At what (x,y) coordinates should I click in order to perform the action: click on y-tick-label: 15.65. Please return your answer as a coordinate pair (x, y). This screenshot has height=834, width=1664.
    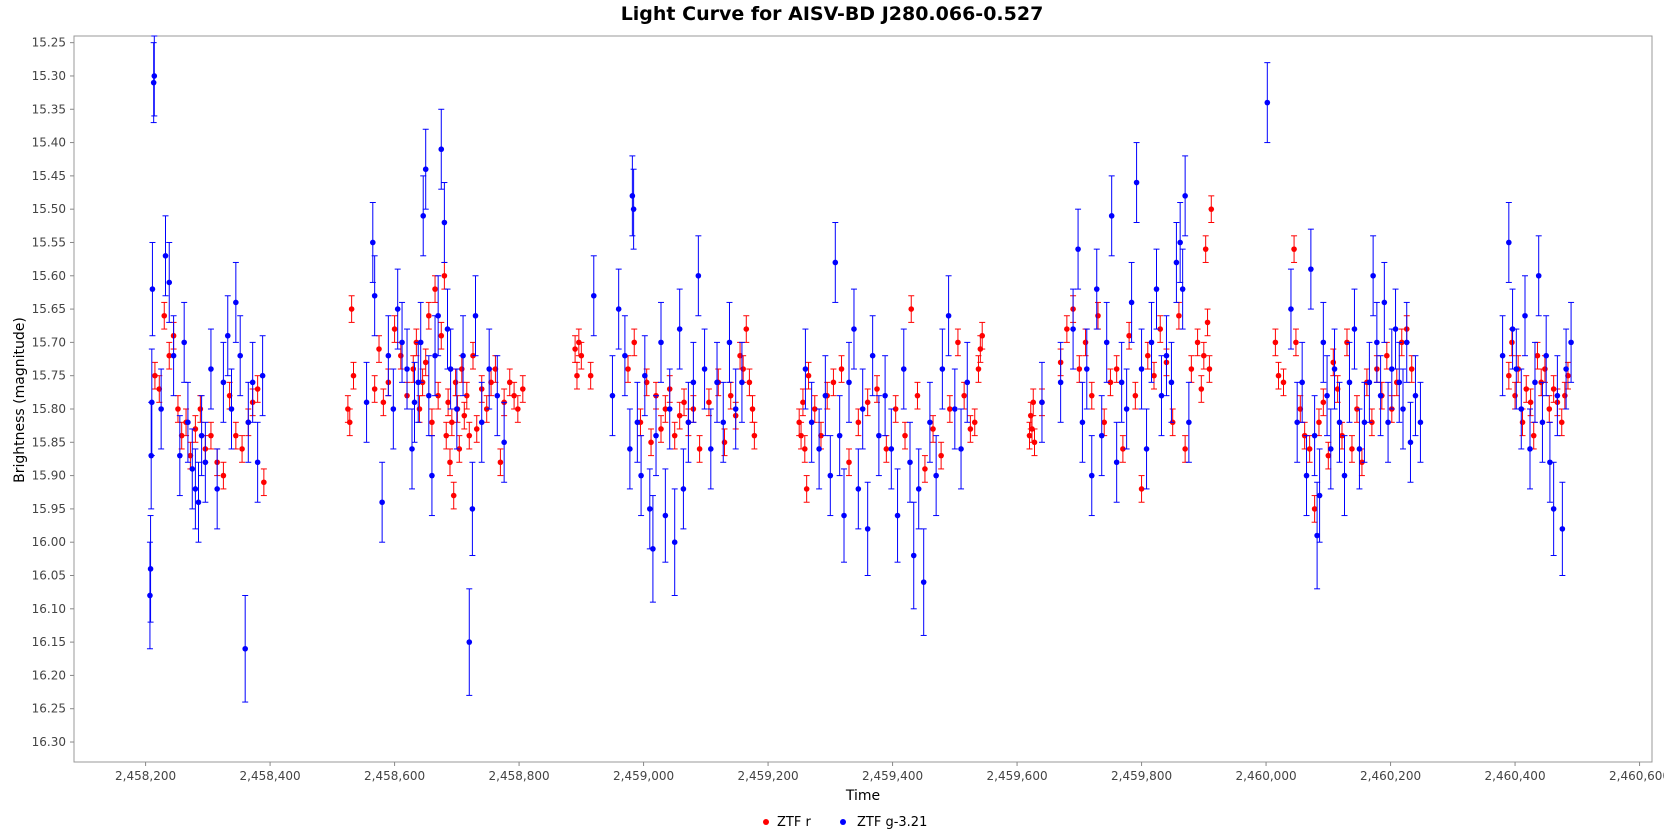
    Looking at the image, I should click on (49, 309).